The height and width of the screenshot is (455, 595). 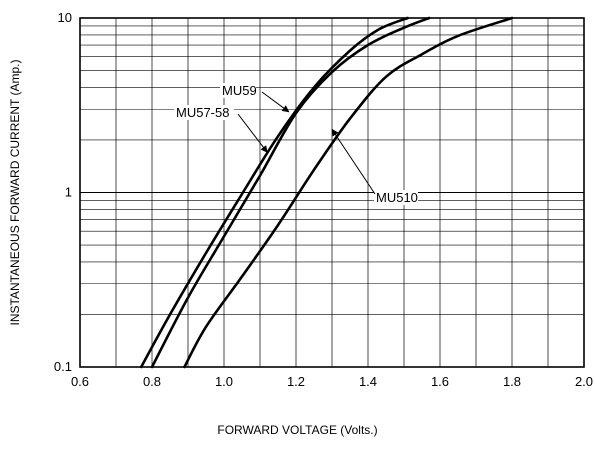 I want to click on annotation-label-mu57-58: MU57-58, so click(x=202, y=112).